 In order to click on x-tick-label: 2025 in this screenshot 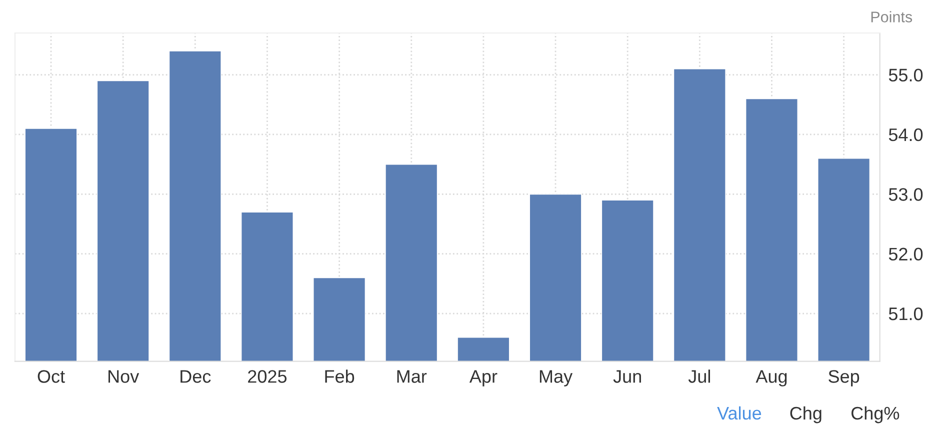, I will do `click(267, 376)`.